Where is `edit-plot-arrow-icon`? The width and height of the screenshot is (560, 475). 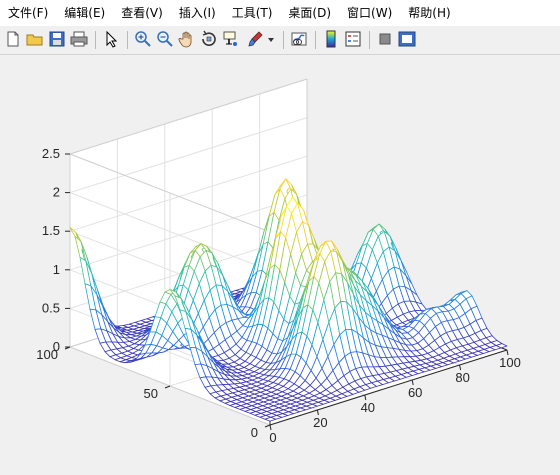
edit-plot-arrow-icon is located at coordinates (111, 39).